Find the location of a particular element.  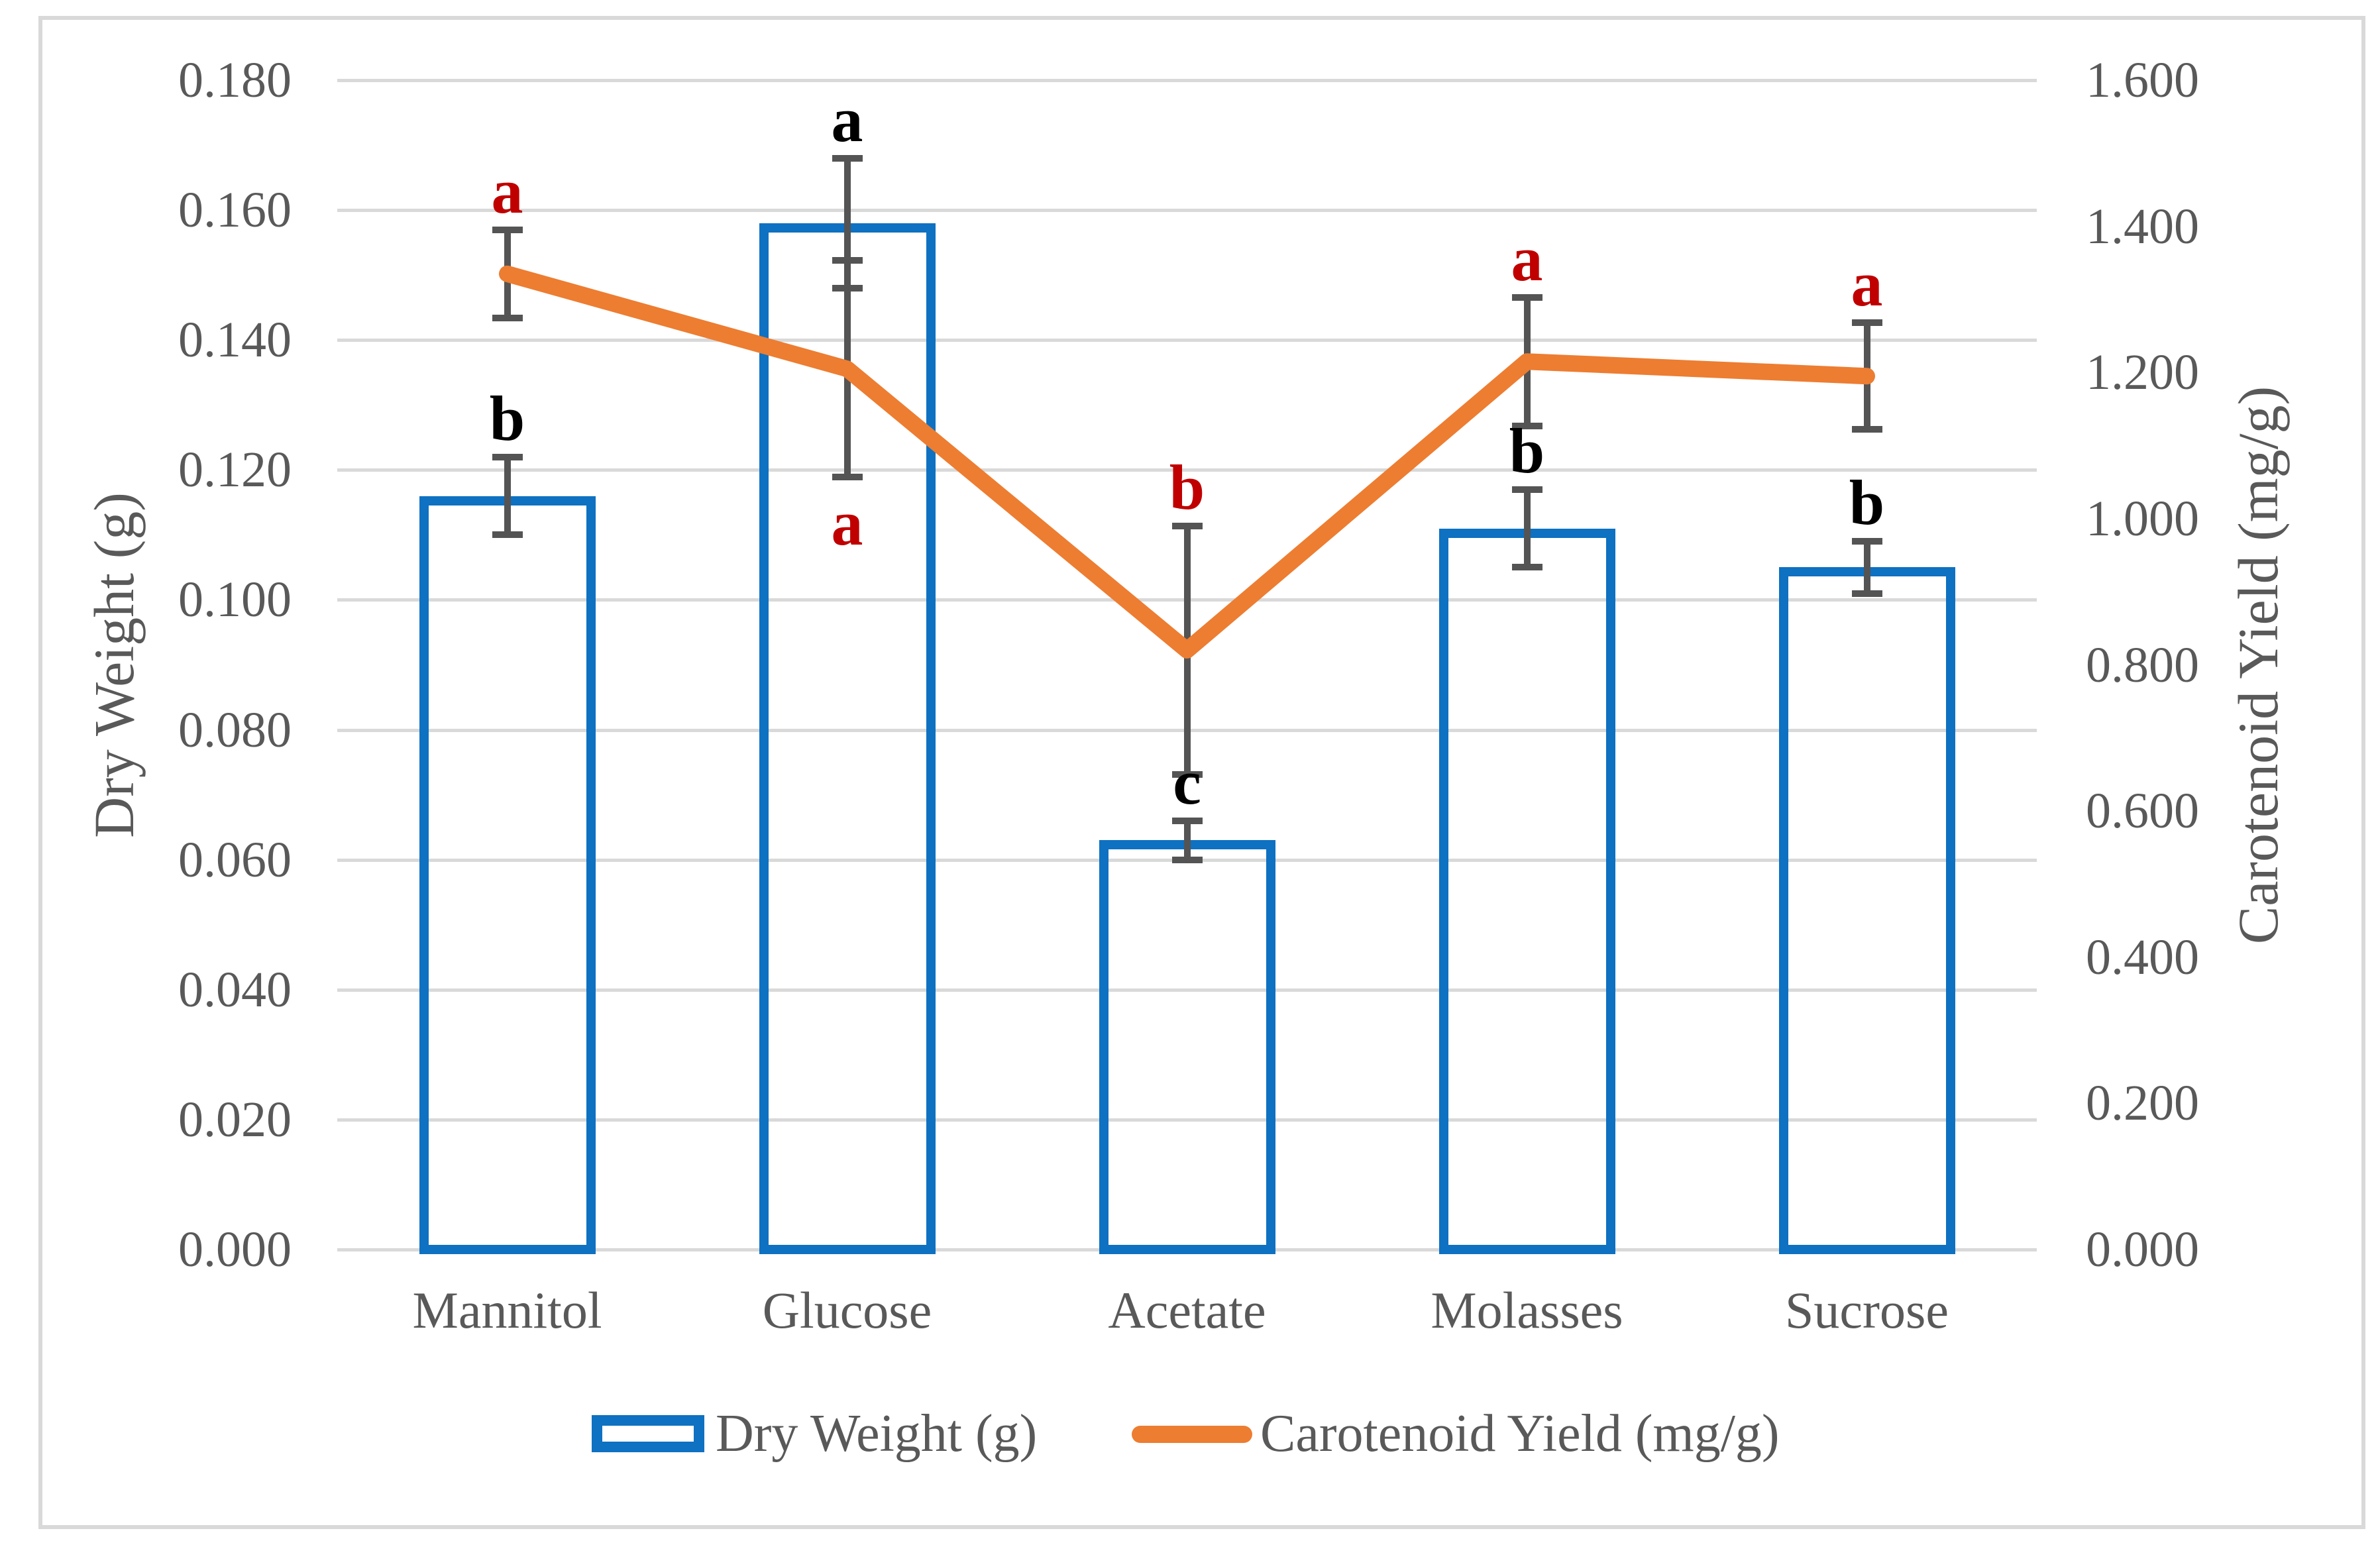

carotenoid-line is located at coordinates (1187, 462).